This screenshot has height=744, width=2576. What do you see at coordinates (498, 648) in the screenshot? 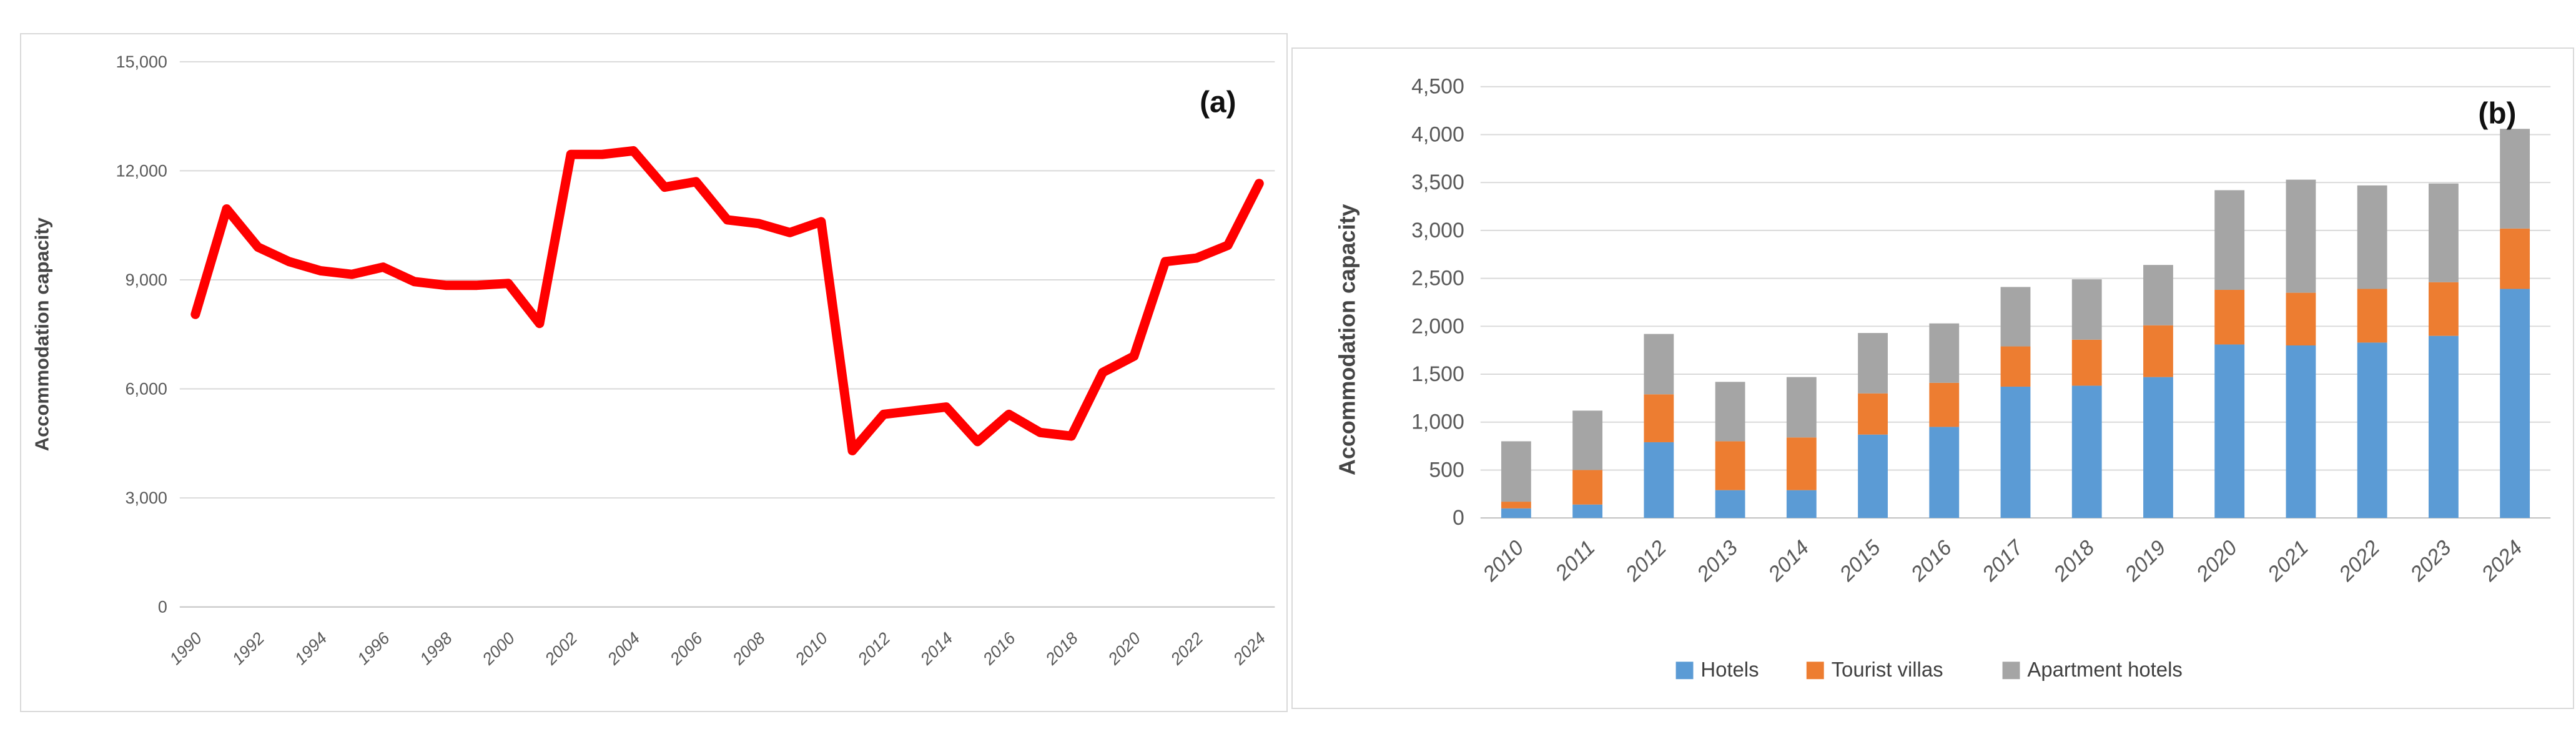
I see `x-tick-label: 2000` at bounding box center [498, 648].